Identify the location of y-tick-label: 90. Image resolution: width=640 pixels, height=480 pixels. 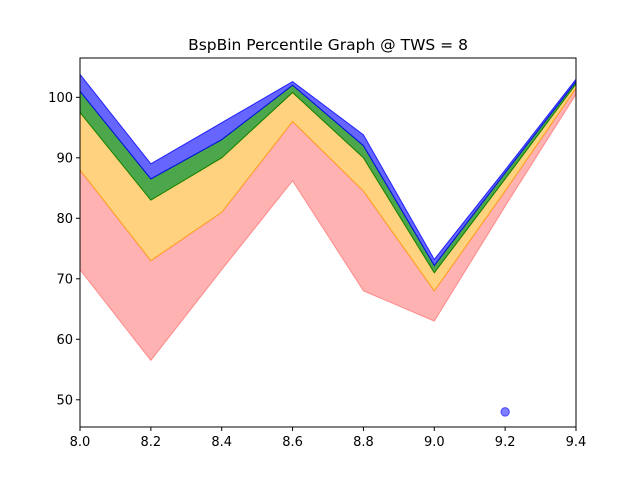
(64, 158).